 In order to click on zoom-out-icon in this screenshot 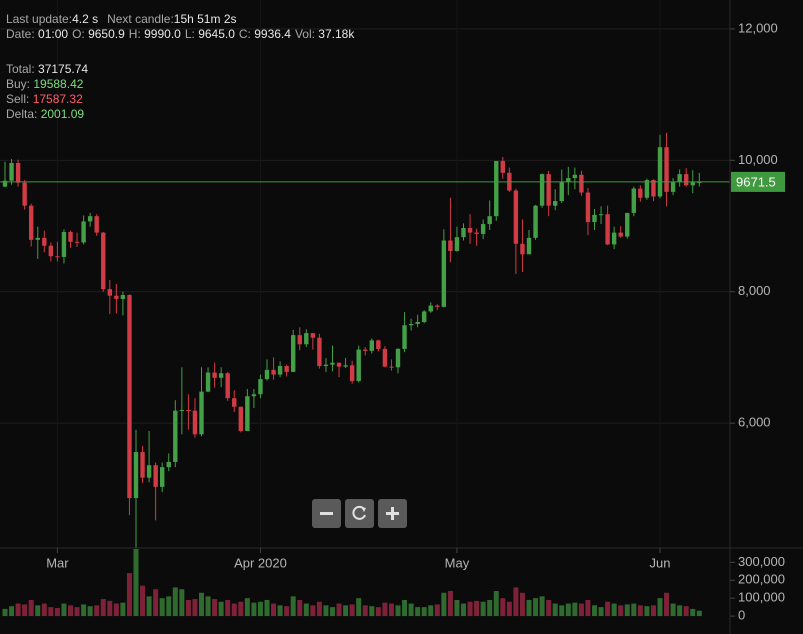, I will do `click(326, 513)`.